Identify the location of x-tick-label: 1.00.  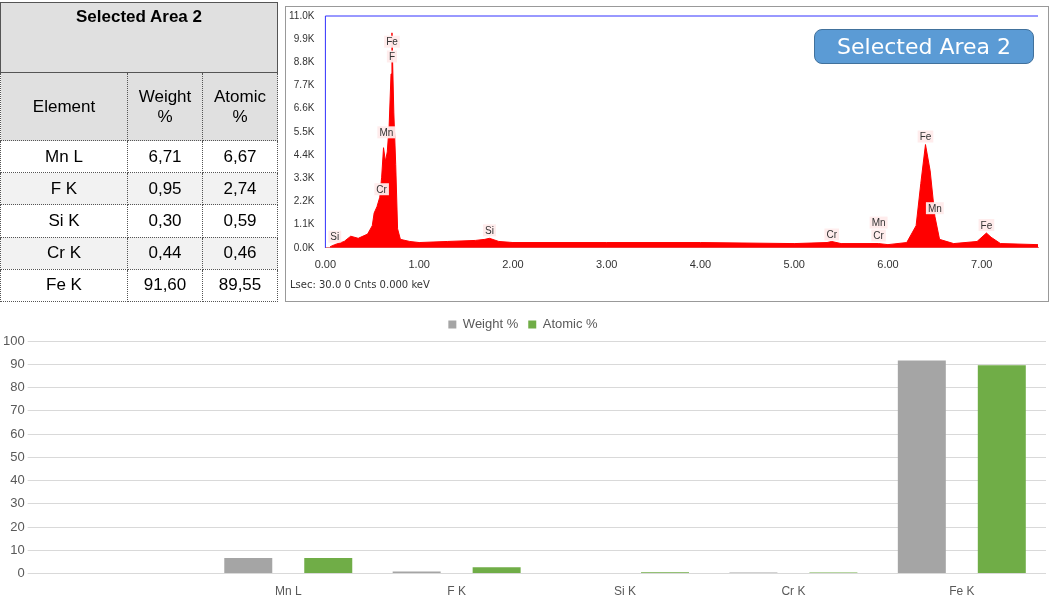
(419, 264).